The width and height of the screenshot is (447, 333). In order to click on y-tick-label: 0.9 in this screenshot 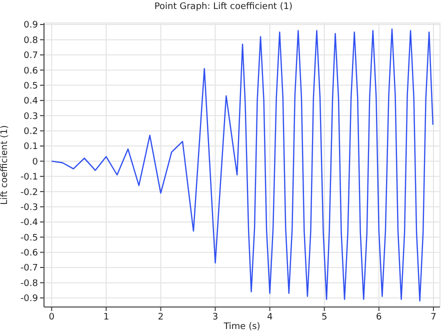, I will do `click(31, 25)`.